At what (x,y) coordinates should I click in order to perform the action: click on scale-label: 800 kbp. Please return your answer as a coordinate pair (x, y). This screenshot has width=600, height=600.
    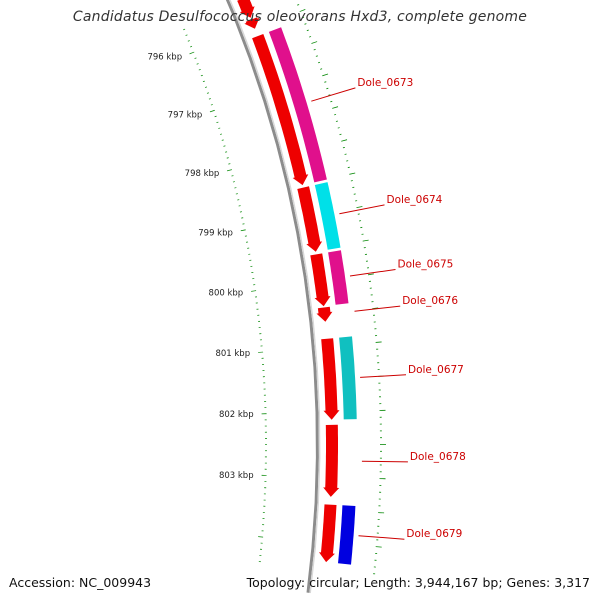
    Looking at the image, I should click on (226, 294).